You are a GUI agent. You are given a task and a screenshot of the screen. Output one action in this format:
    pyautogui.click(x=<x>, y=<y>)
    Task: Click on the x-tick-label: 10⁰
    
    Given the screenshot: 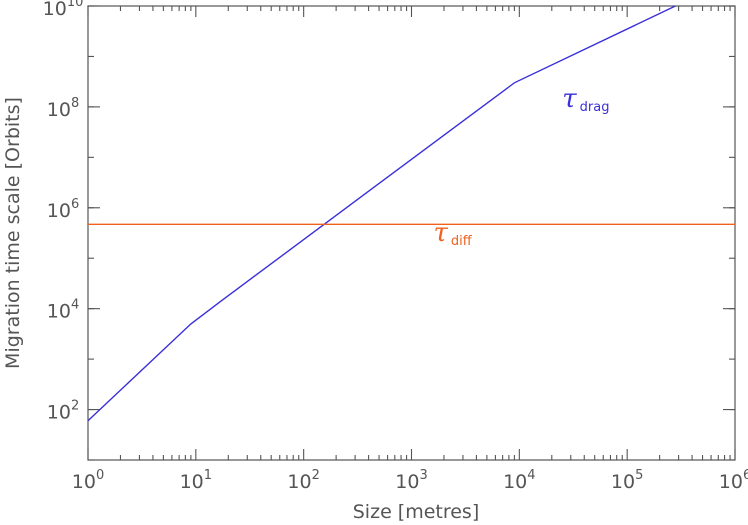 What is the action you would take?
    pyautogui.click(x=88, y=480)
    